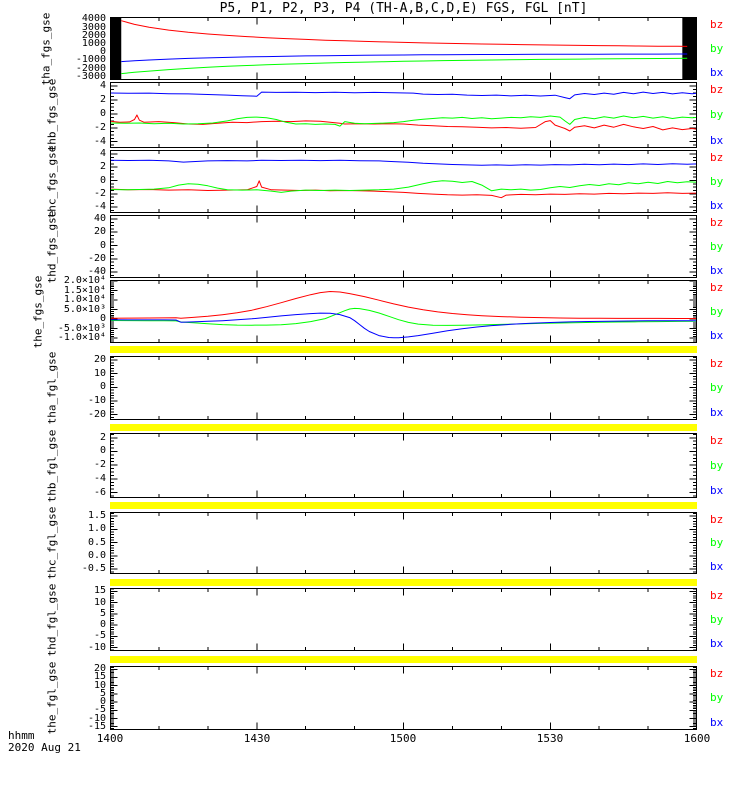  I want to click on y-tick-label: -5, so click(99, 710).